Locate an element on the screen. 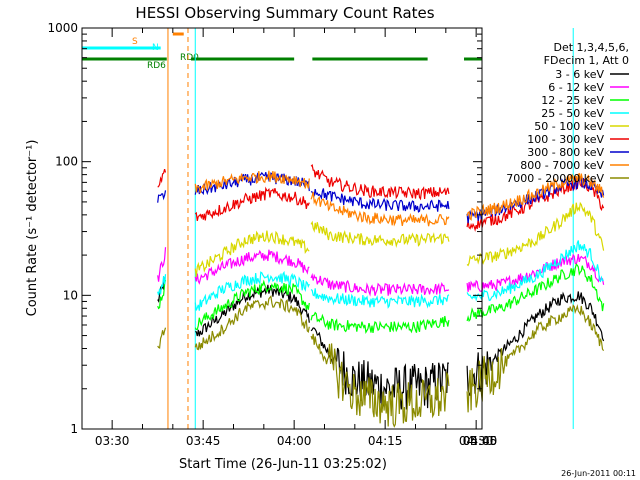 This screenshot has height=480, width=640. x-axis-label: Start Time (26-Jun-11 03:25:02) is located at coordinates (283, 464).